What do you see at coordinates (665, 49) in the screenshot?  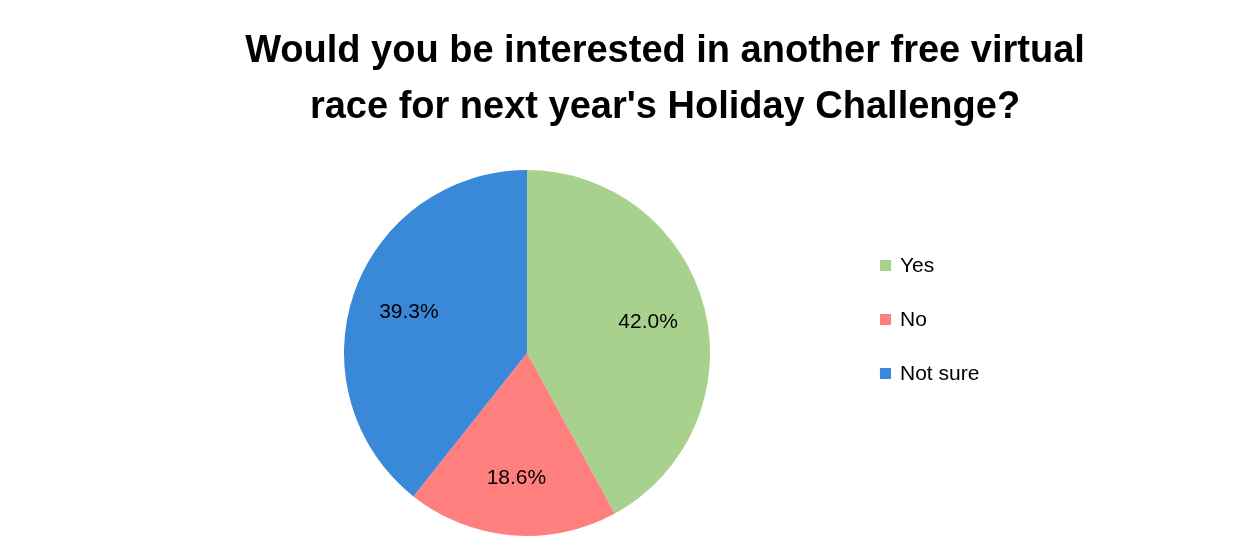 I see `text: Would you be interested in another free virtual` at bounding box center [665, 49].